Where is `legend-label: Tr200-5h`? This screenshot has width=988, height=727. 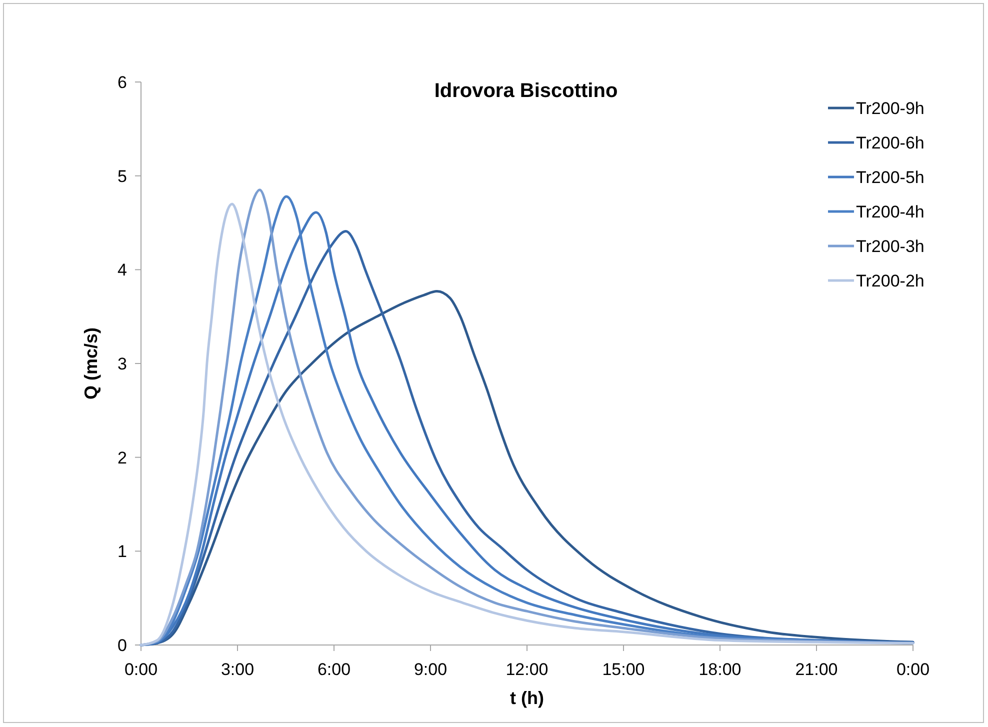 legend-label: Tr200-5h is located at coordinates (890, 177).